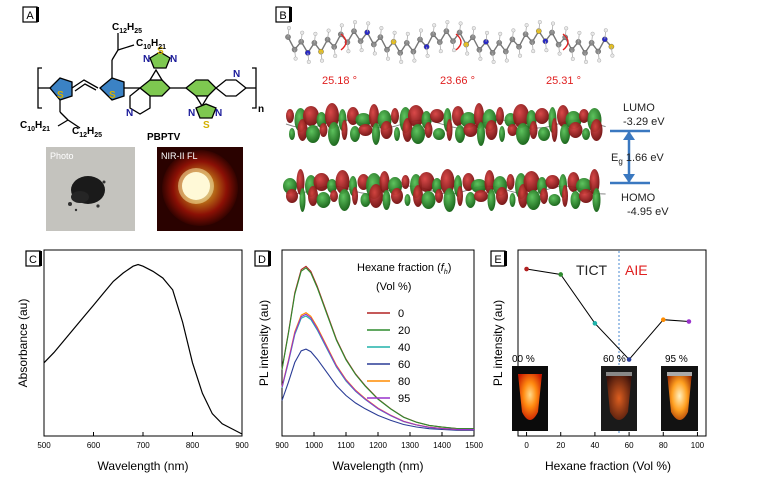 This screenshot has height=478, width=761. What do you see at coordinates (378, 445) in the screenshot?
I see `d-tick-label-1200: 1200` at bounding box center [378, 445].